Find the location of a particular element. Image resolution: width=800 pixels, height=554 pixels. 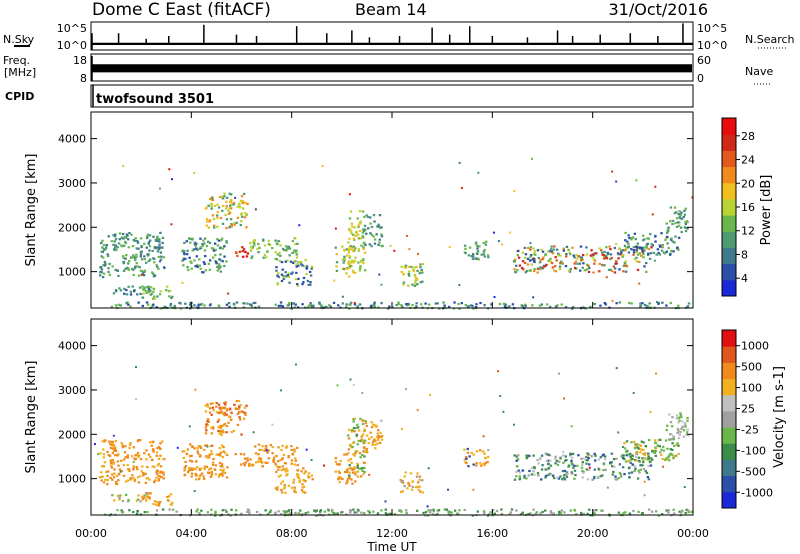

power-colorbar-swatch is located at coordinates (729, 272).